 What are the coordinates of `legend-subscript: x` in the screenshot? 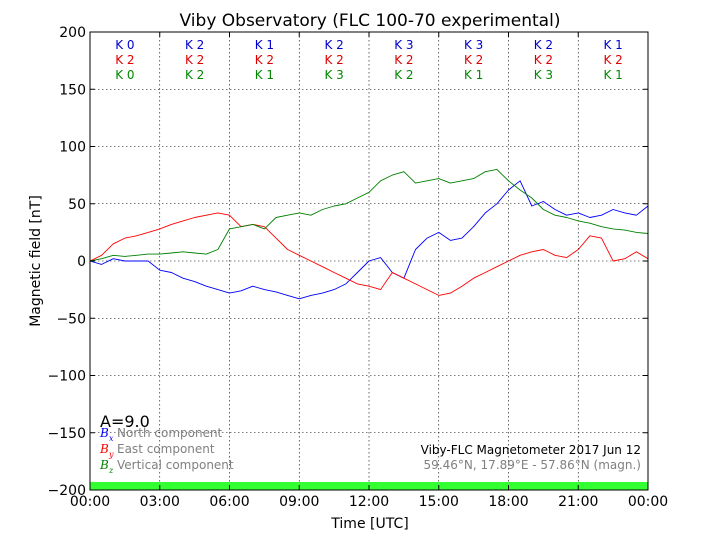 It's located at (111, 438).